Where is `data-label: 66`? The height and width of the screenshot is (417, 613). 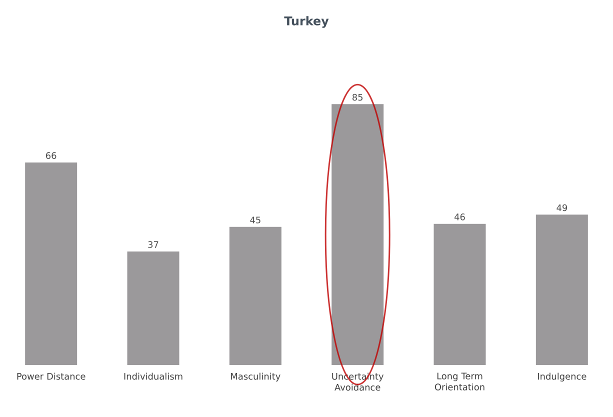
data-label: 66 is located at coordinates (51, 155).